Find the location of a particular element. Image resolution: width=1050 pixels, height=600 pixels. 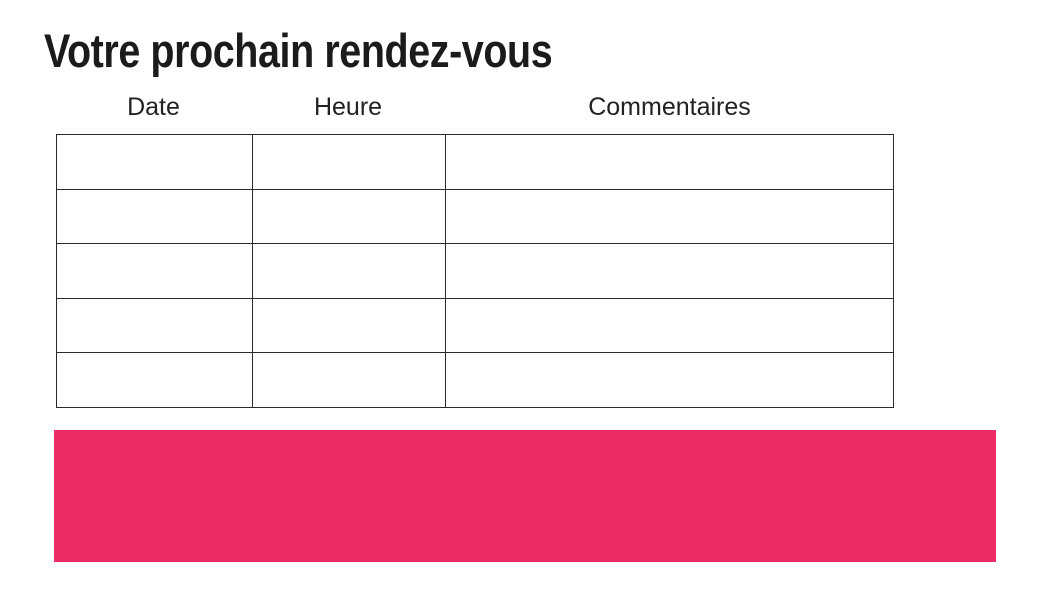

column-header-commentaires: Commentaires is located at coordinates (669, 107).